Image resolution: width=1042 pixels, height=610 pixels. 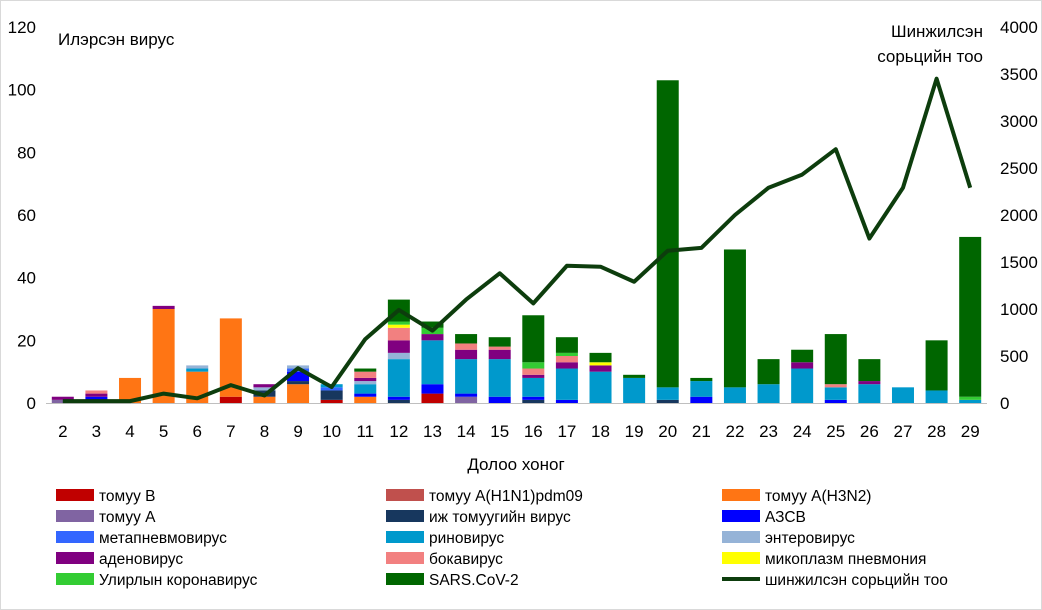 What do you see at coordinates (96, 431) in the screenshot?
I see `x-tick-label: 3` at bounding box center [96, 431].